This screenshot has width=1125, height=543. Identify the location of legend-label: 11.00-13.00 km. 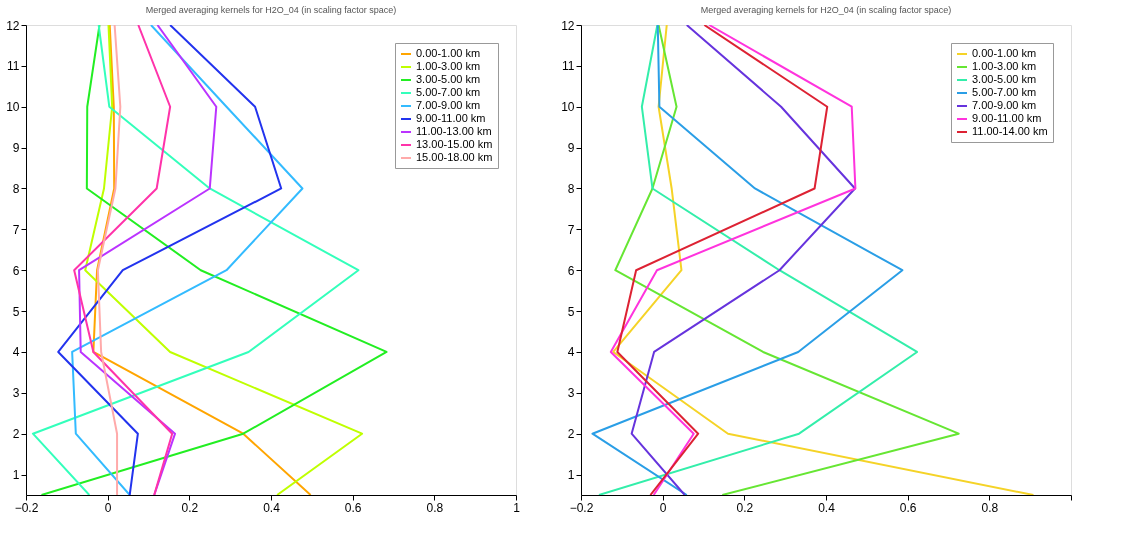
(454, 131).